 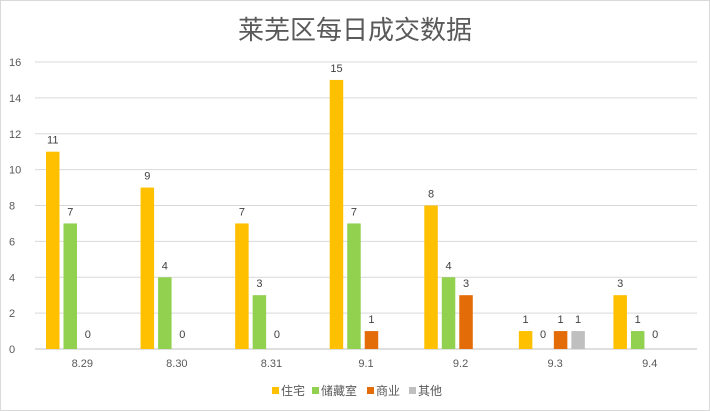 What do you see at coordinates (12, 314) in the screenshot?
I see `y-tick-label: 2` at bounding box center [12, 314].